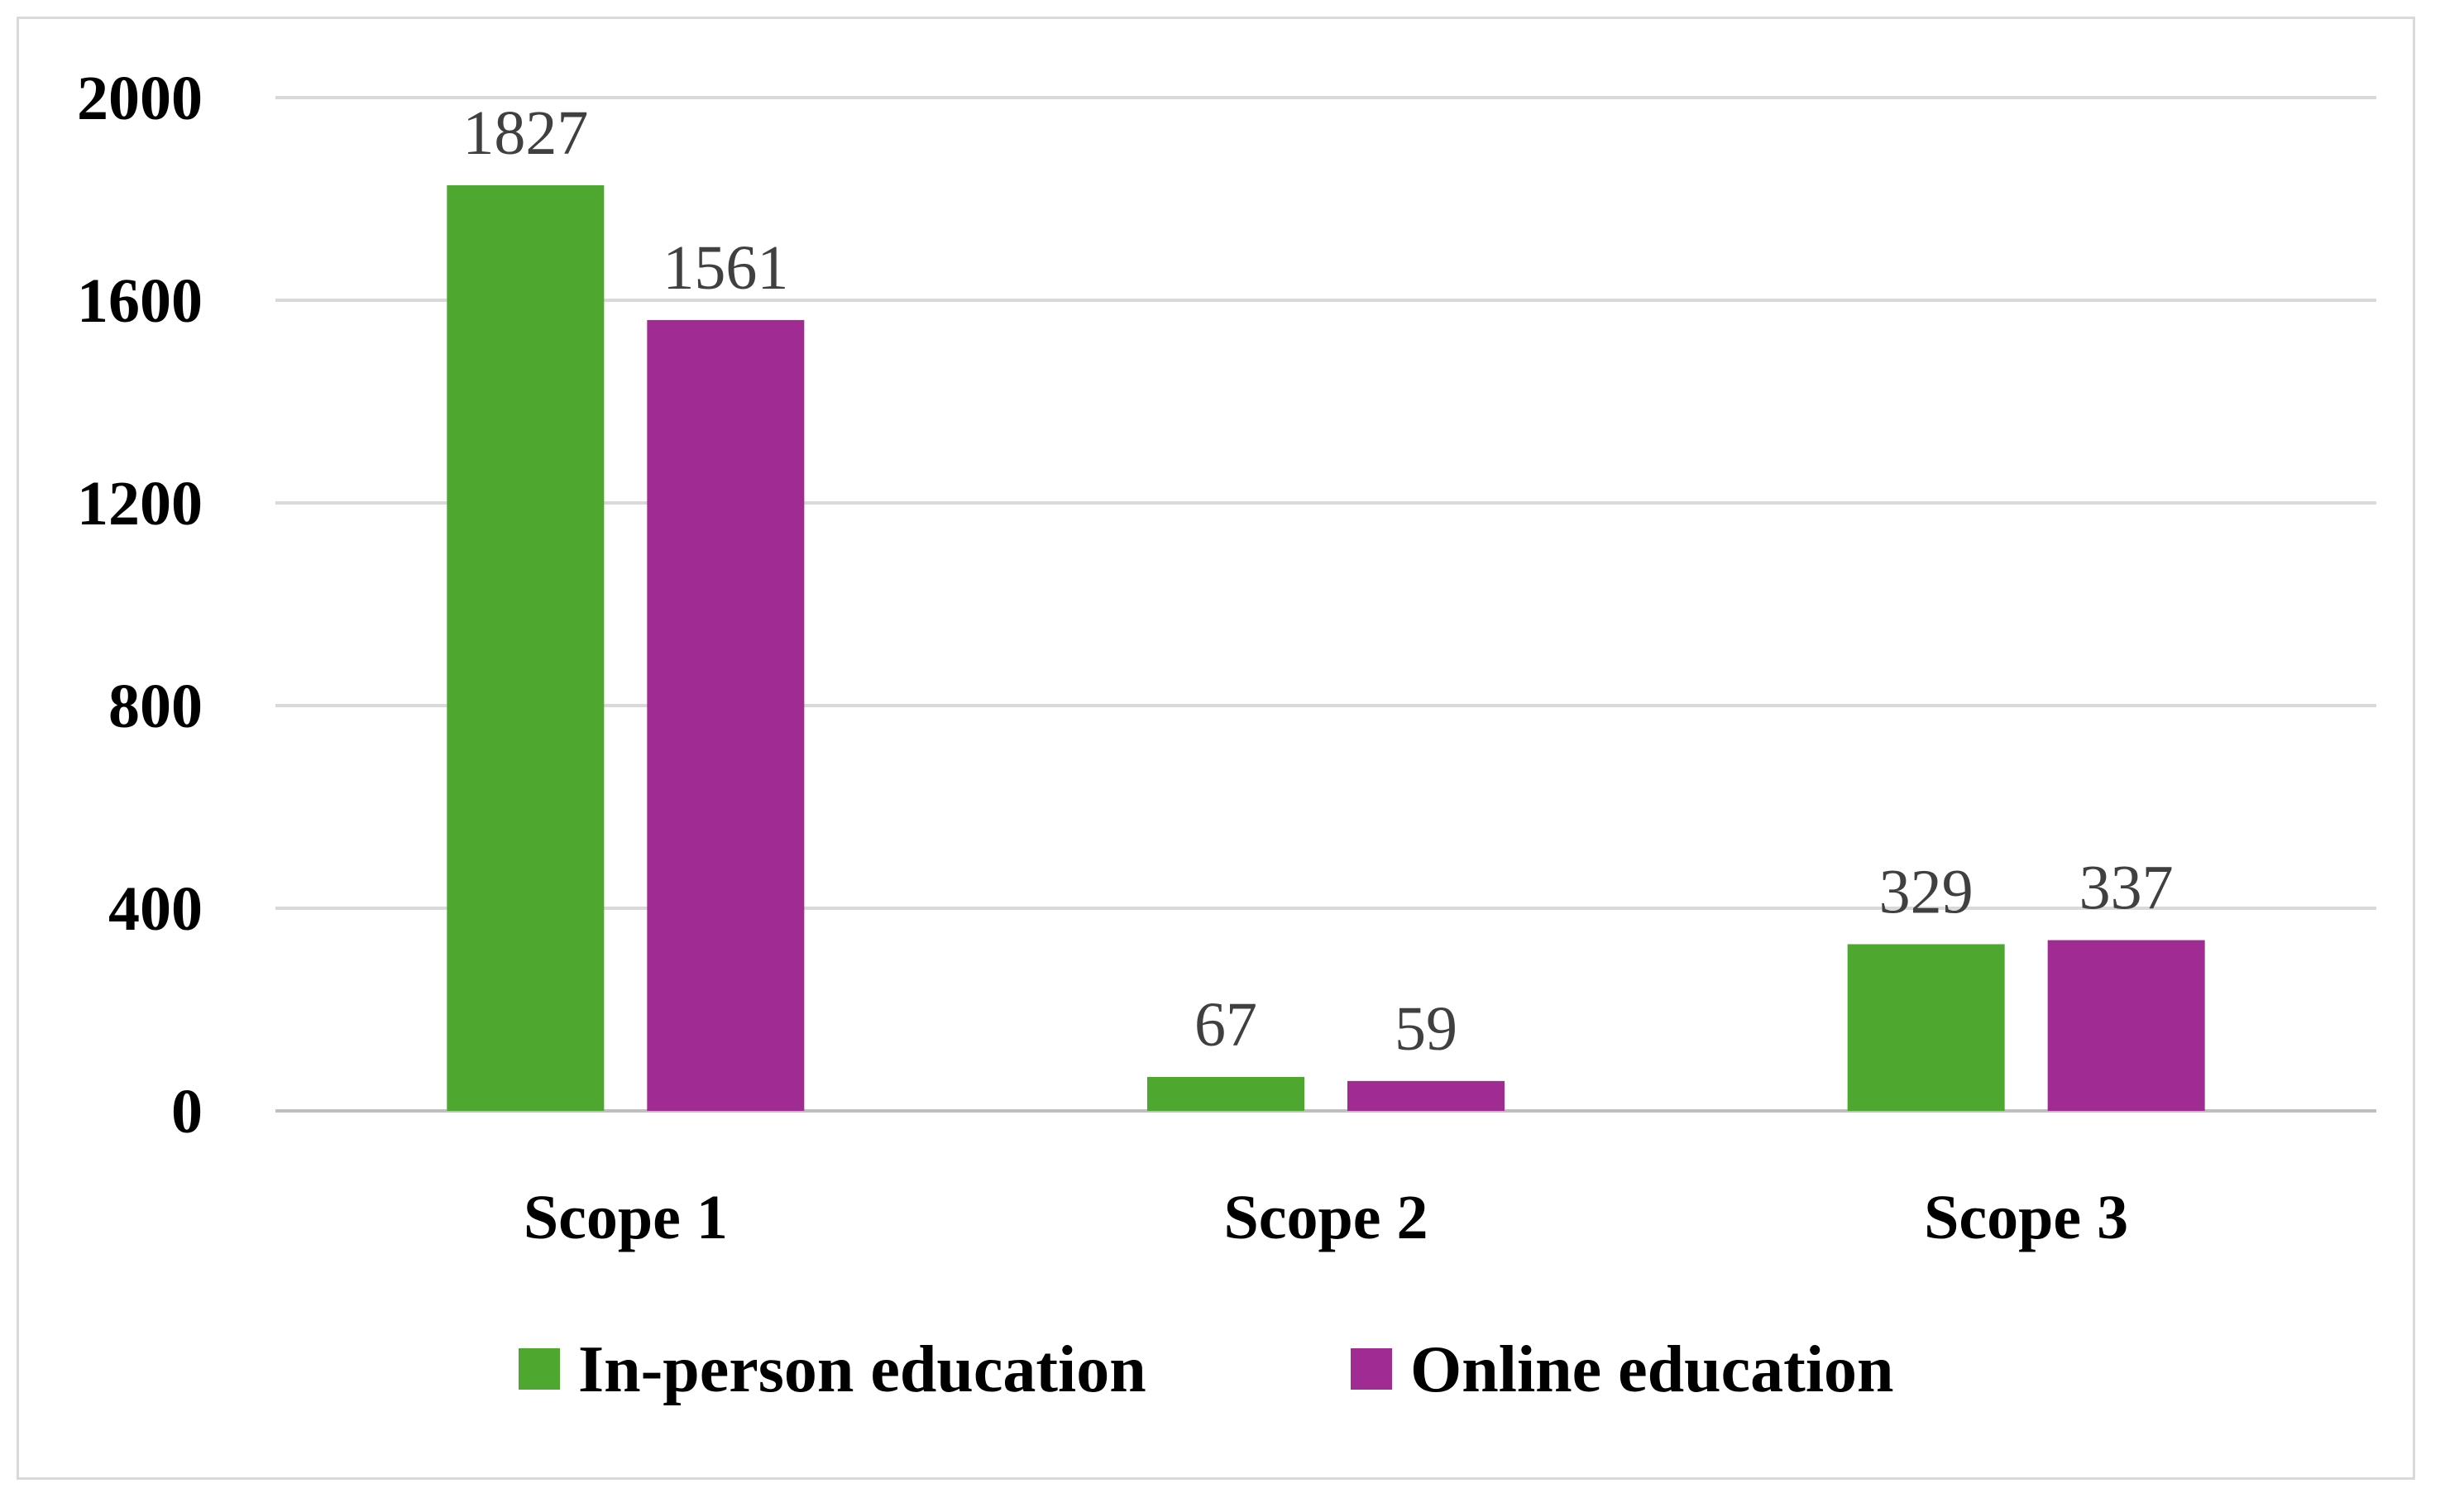  I want to click on data-label: 59, so click(1426, 1029).